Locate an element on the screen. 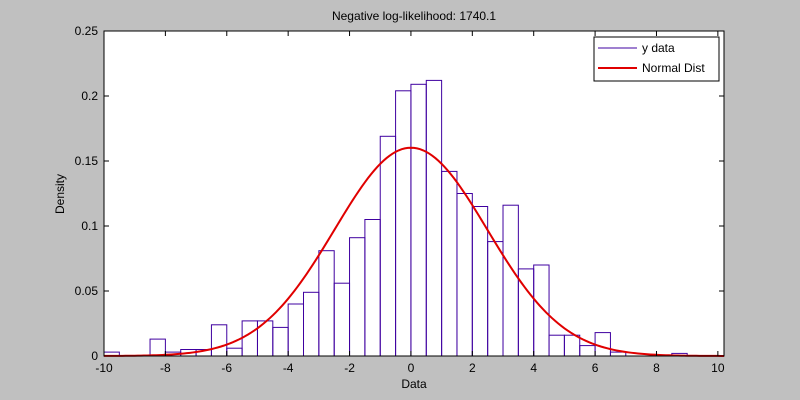 The height and width of the screenshot is (400, 800). legend-box is located at coordinates (656, 59).